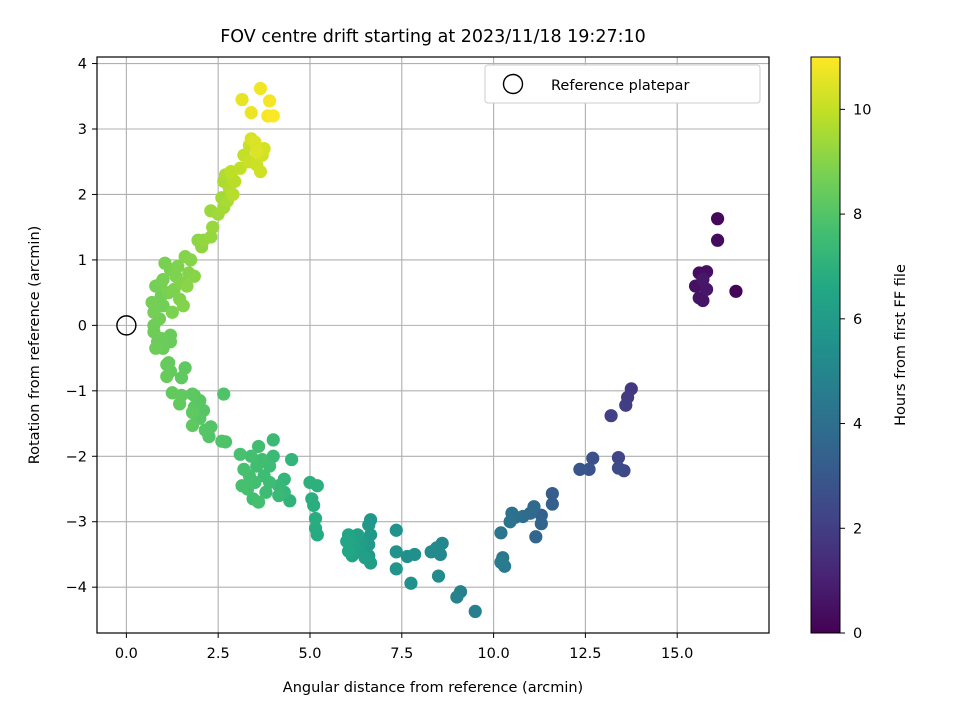 This screenshot has height=720, width=960. I want to click on legend-reference-marker-icon, so click(513, 84).